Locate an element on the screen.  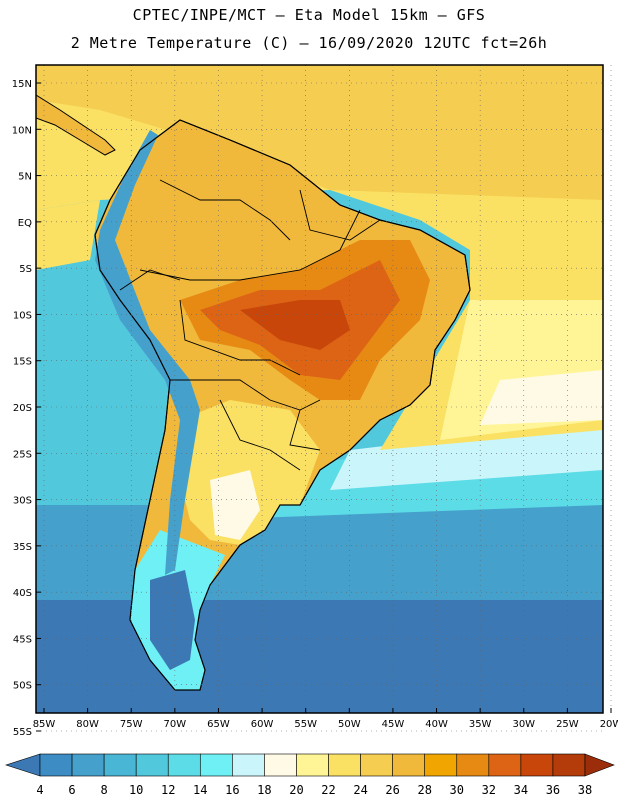
lat-label: 40S is located at coordinates (22, 593).